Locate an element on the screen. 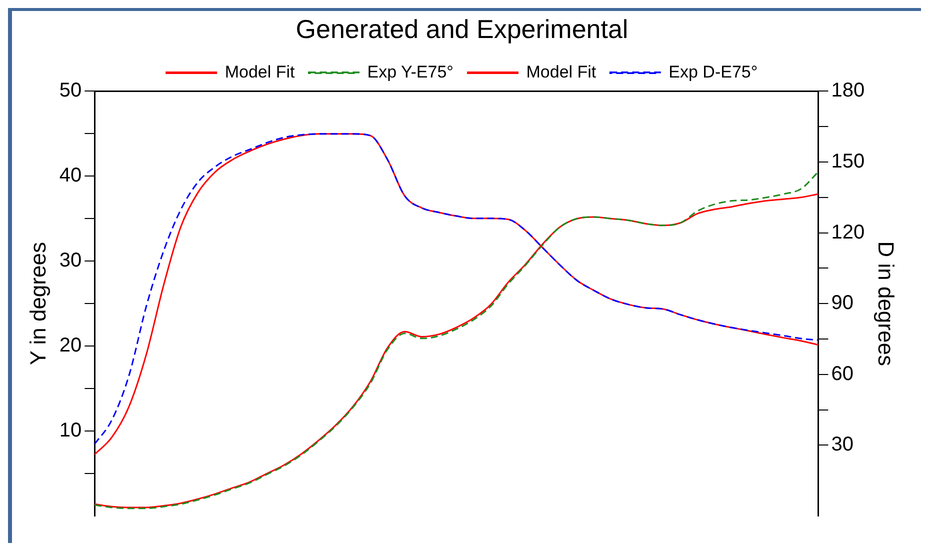 This screenshot has height=551, width=929. legend-label: Exp D-E75° is located at coordinates (713, 72).